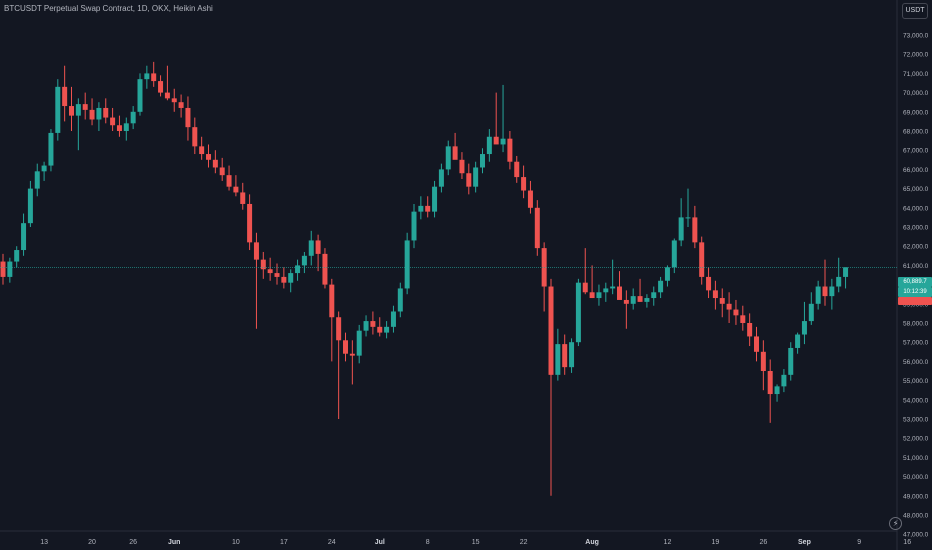 This screenshot has height=550, width=932. I want to click on time-axis: 13 20 26 Jun 10 17 24 Jul 8 15 22 Aug 12 19 26 Sep 9 16, so click(475, 542).